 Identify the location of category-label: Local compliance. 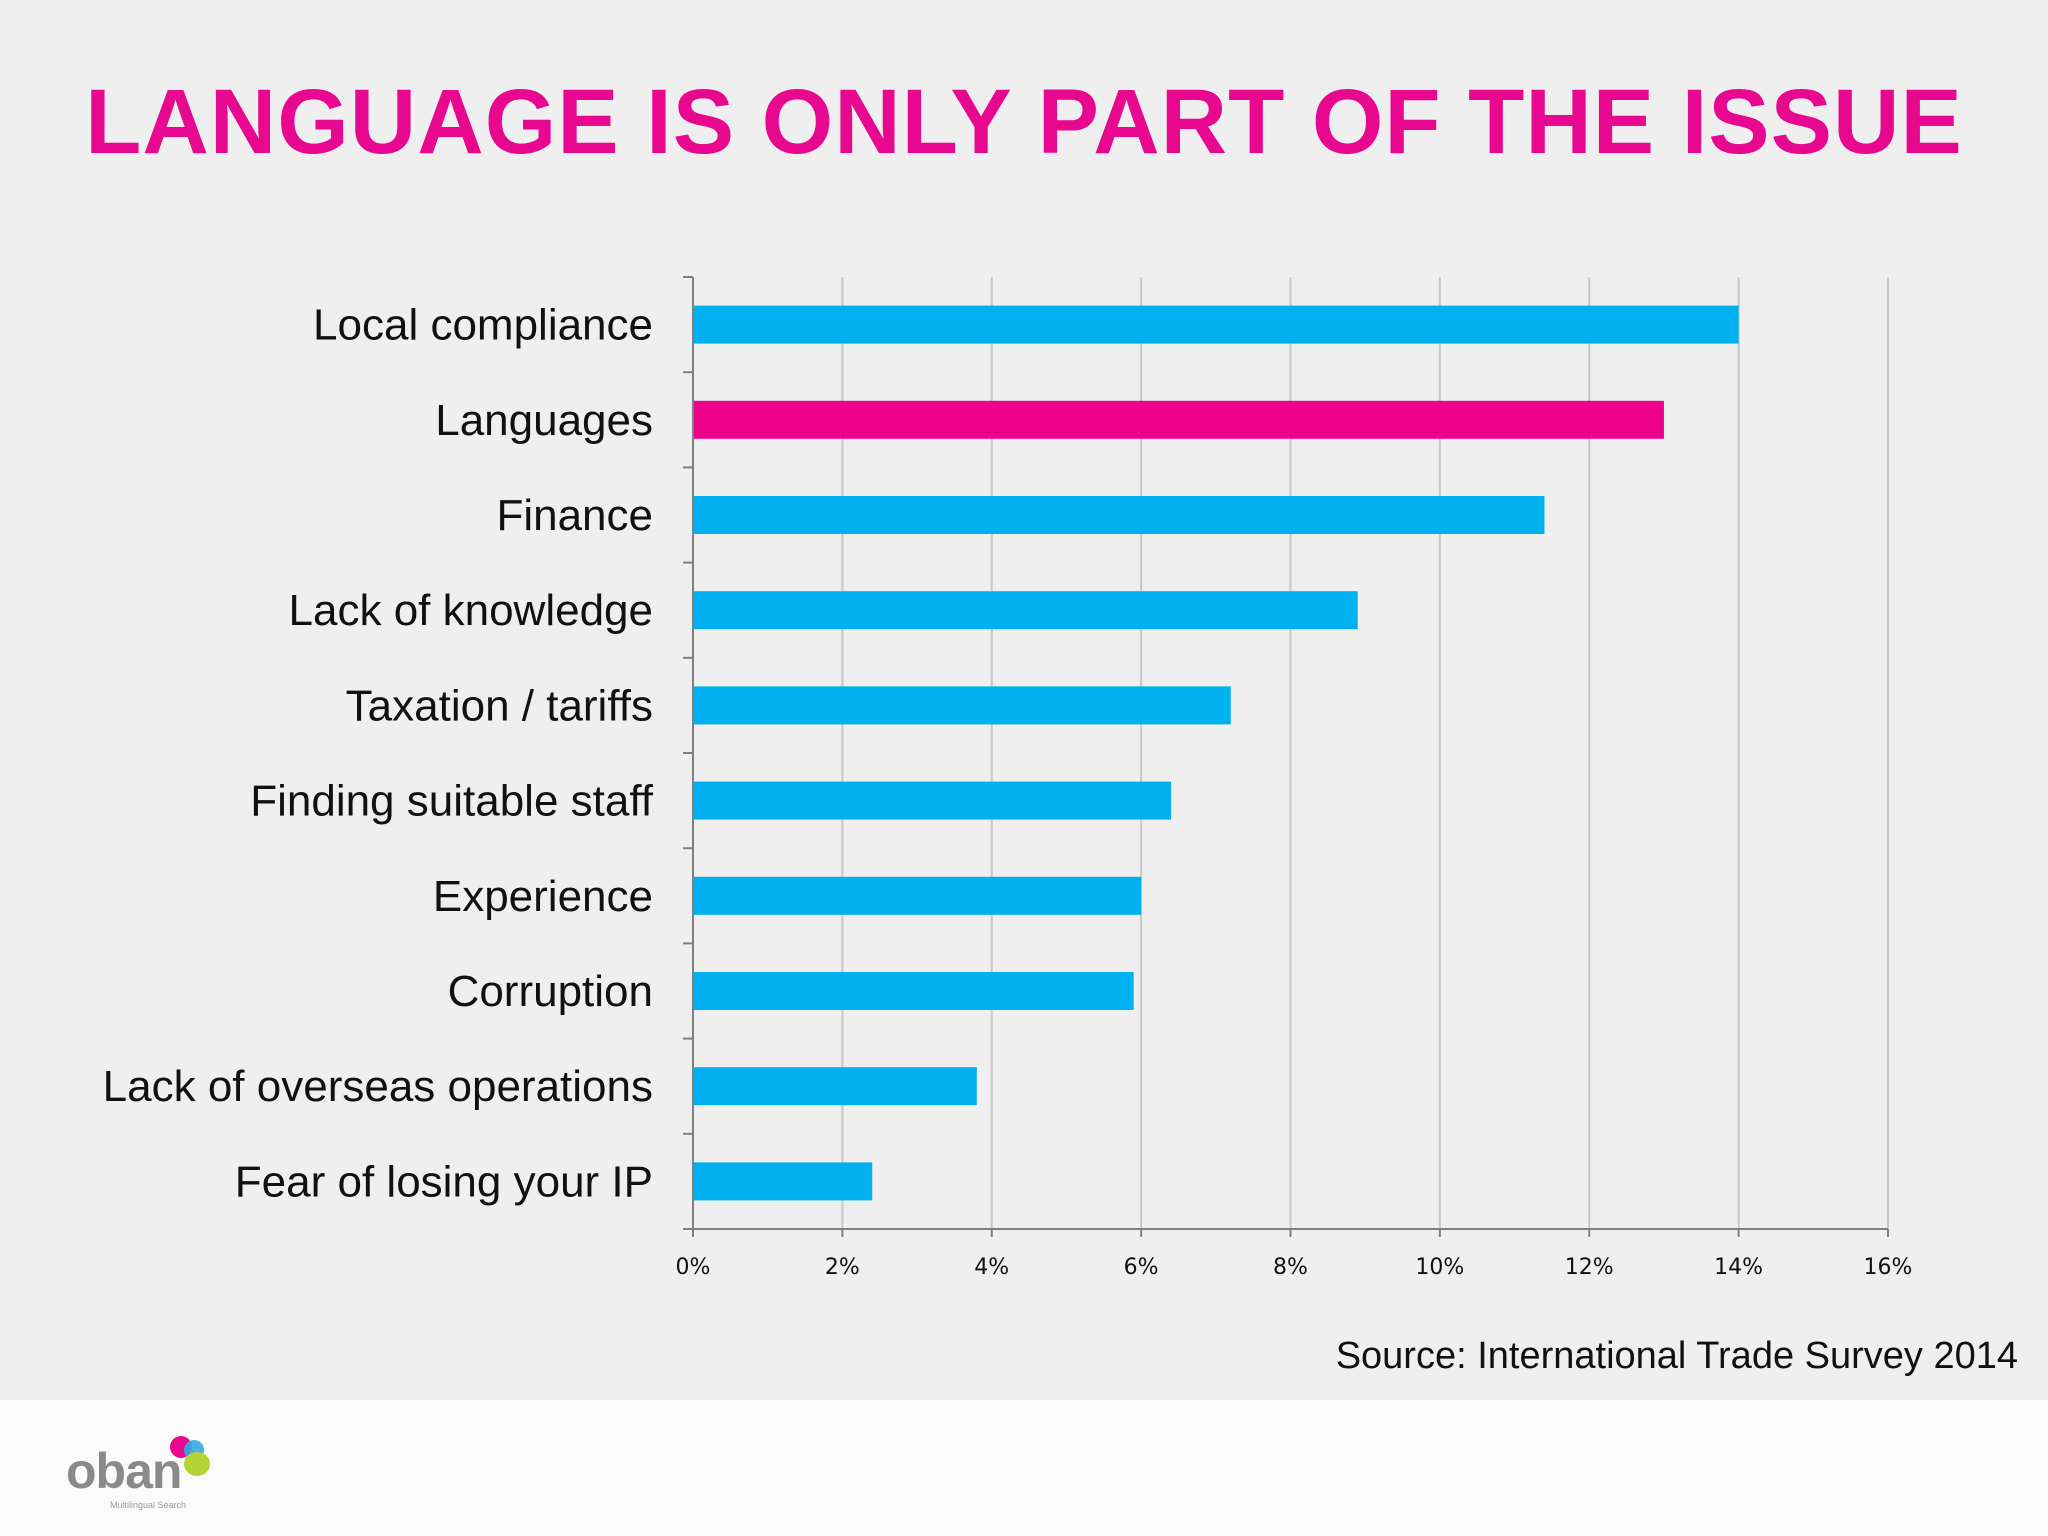
(483, 325).